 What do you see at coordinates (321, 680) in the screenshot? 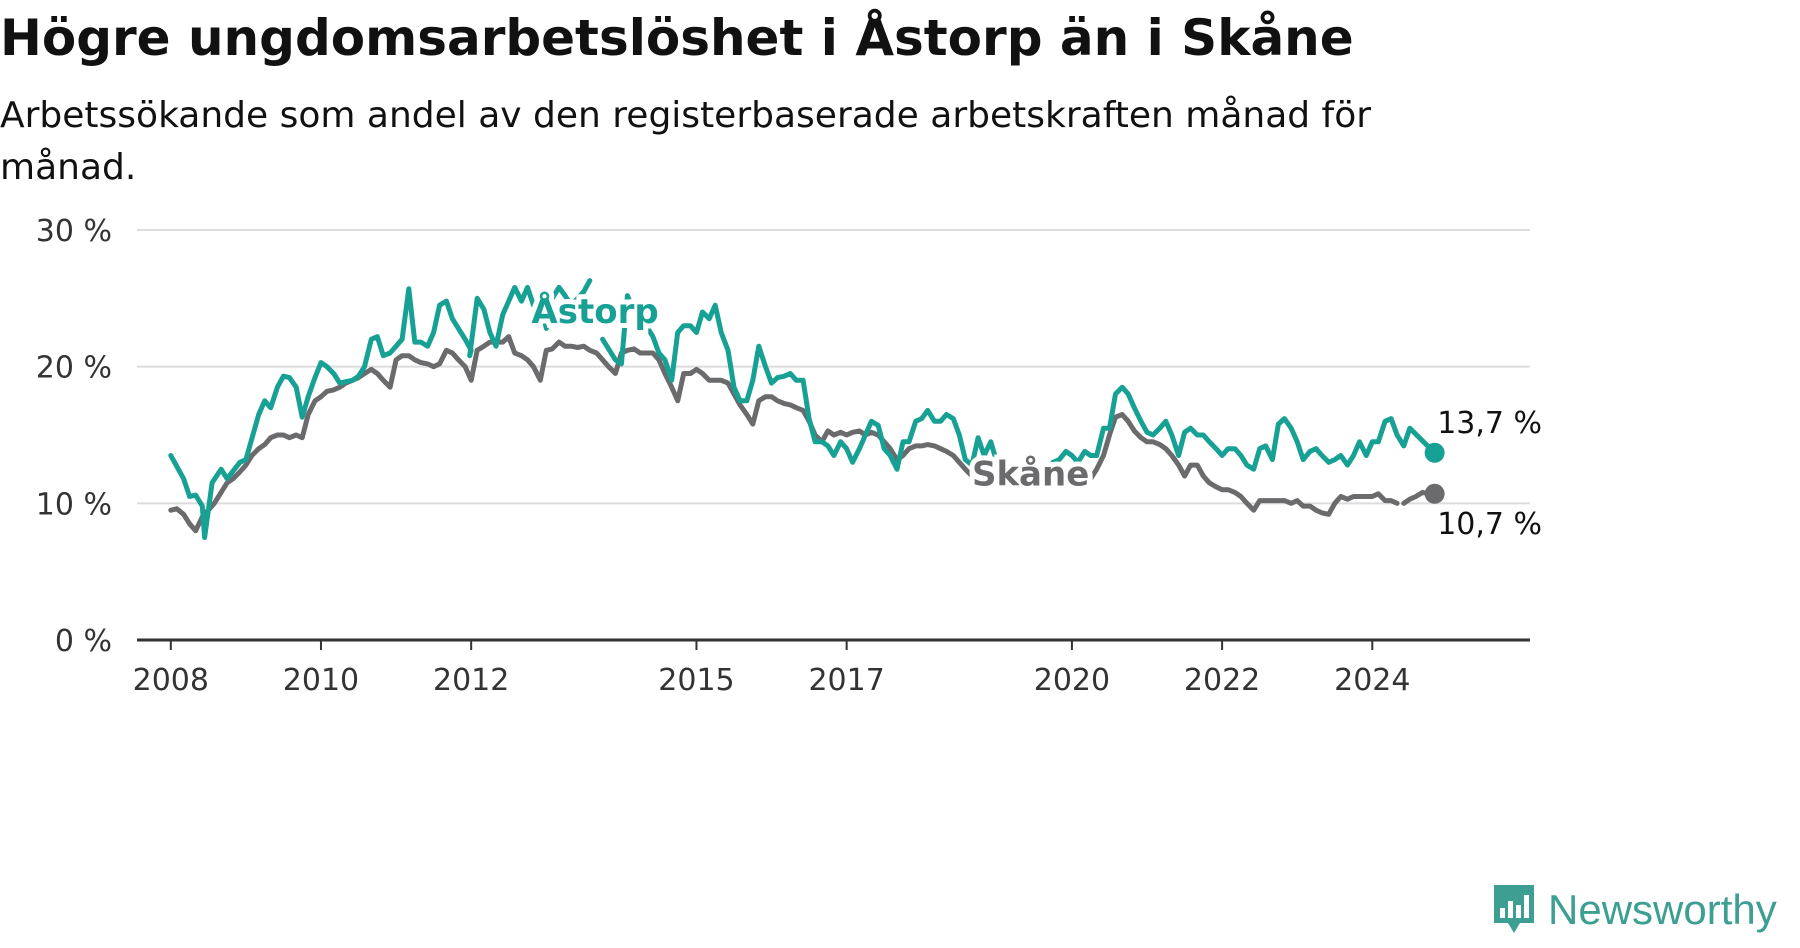
I see `x-tick-label: 2010` at bounding box center [321, 680].